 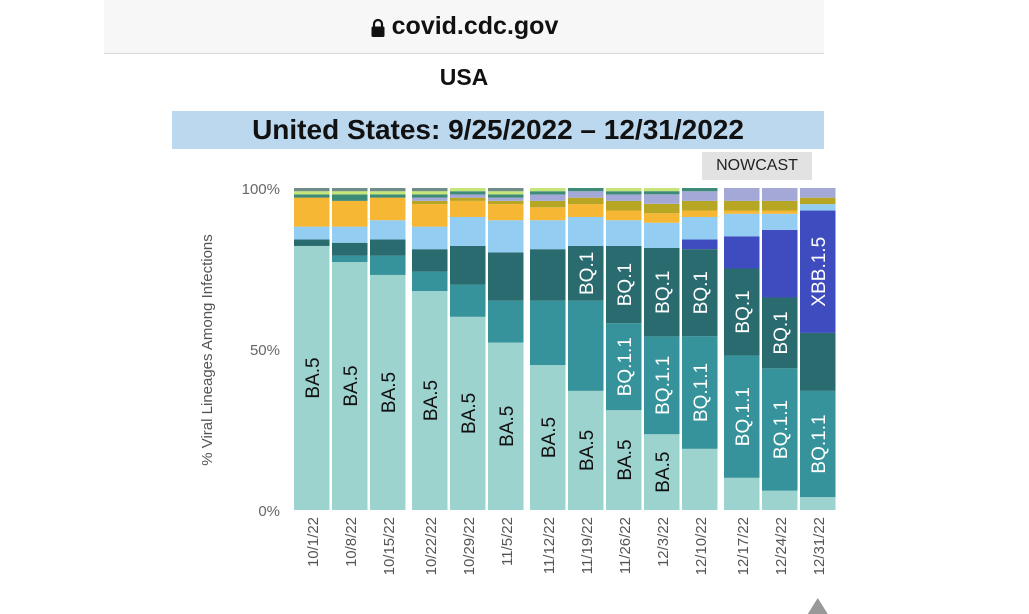 I want to click on bar-segment-top, so click(x=312, y=190).